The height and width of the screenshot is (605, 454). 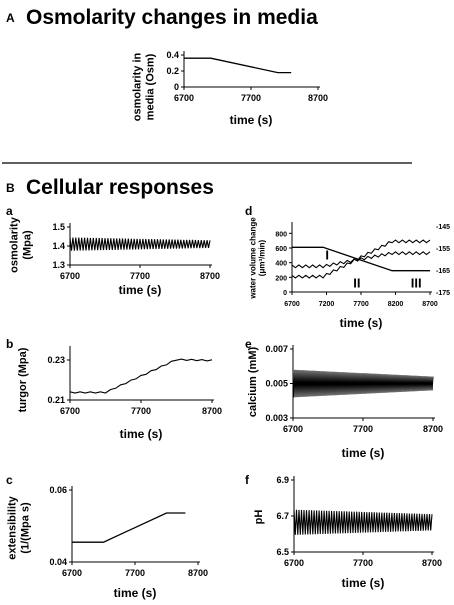 What do you see at coordinates (28, 245) in the screenshot?
I see `y-axis-label-line: (Mpa)` at bounding box center [28, 245].